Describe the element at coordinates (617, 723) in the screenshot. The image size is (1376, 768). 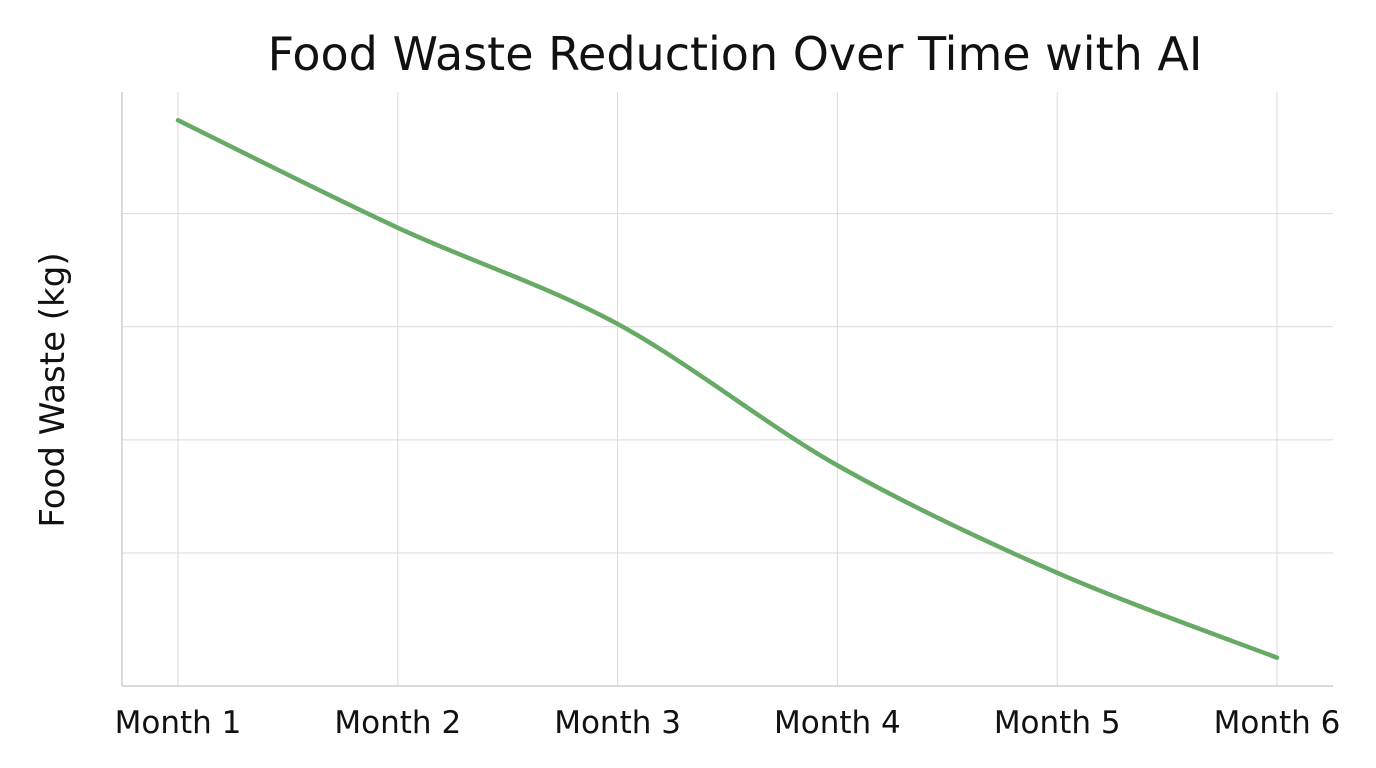
I see `x-tick-label: Month 3` at that location.